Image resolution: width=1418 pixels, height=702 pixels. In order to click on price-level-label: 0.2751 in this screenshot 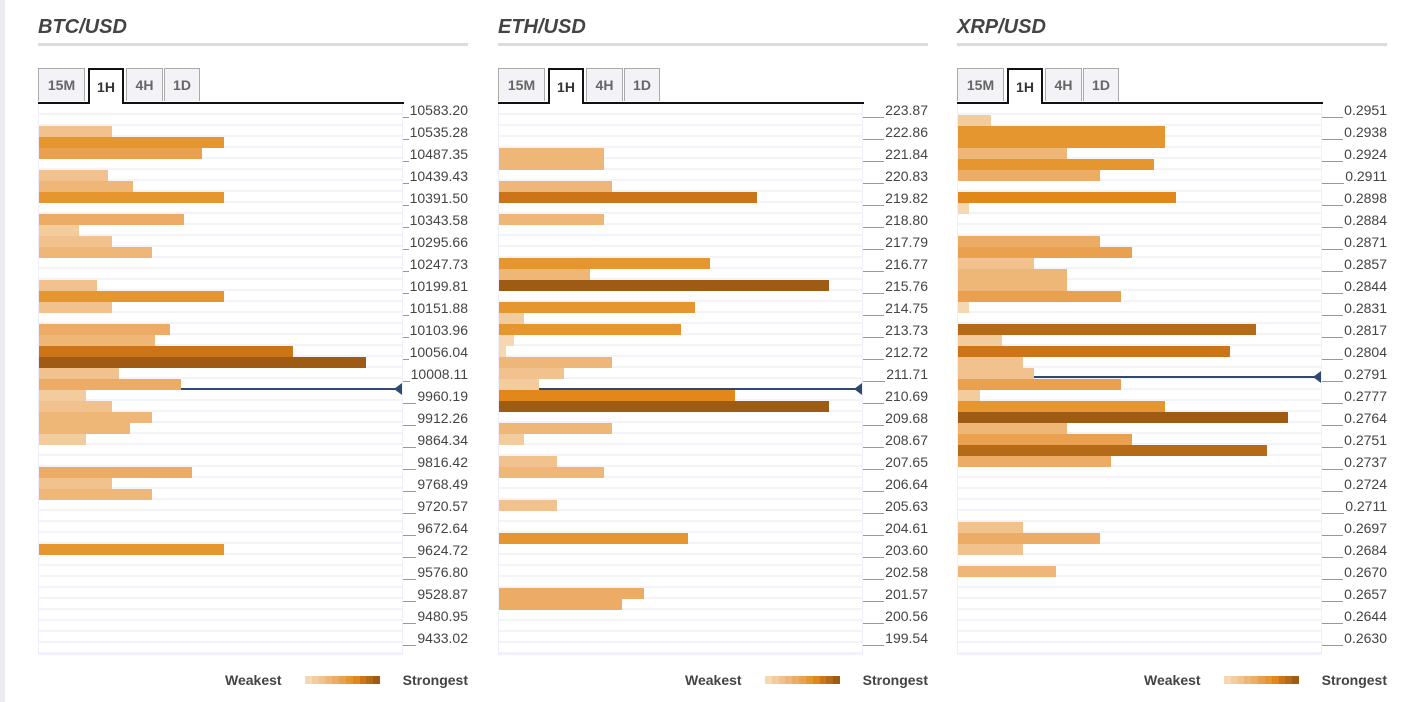, I will do `click(1354, 440)`.